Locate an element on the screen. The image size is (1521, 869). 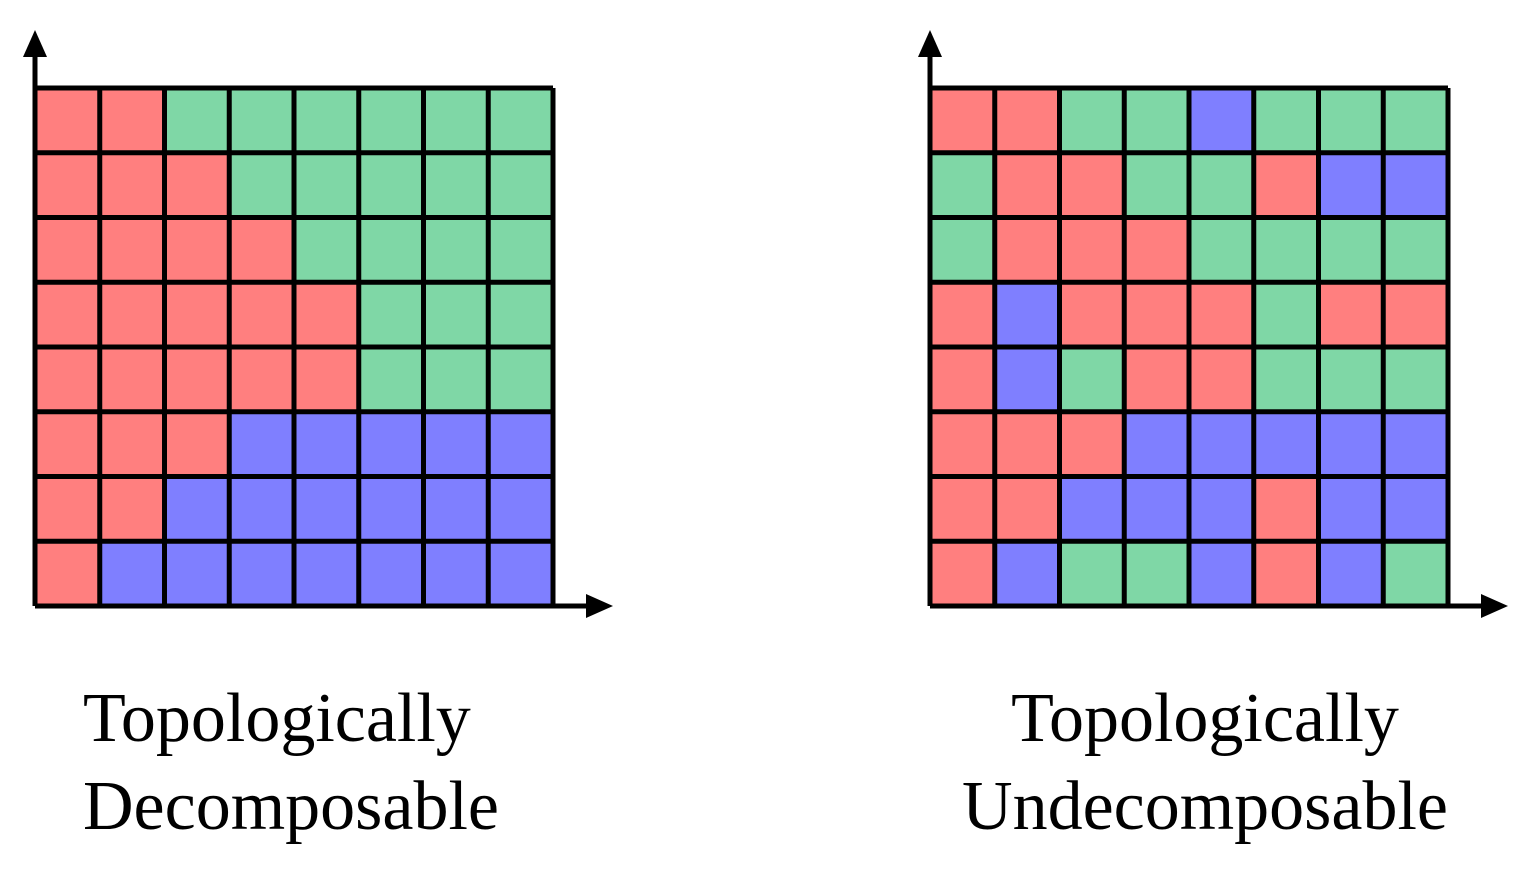
caption-line-1: Topologically is located at coordinates (1205, 718).